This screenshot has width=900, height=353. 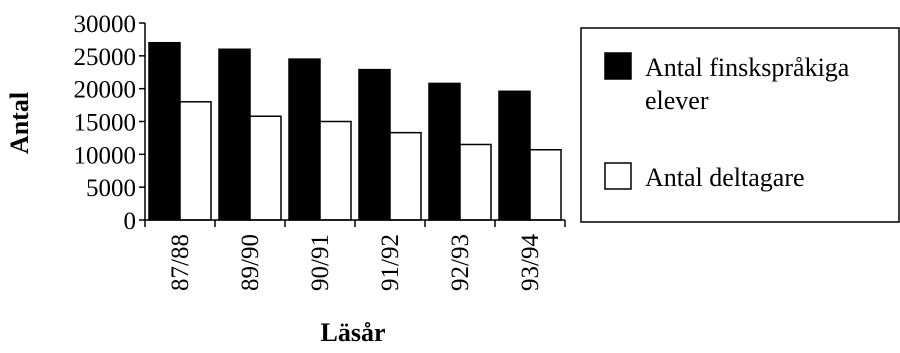 What do you see at coordinates (105, 155) in the screenshot?
I see `y-tick-label: 10000` at bounding box center [105, 155].